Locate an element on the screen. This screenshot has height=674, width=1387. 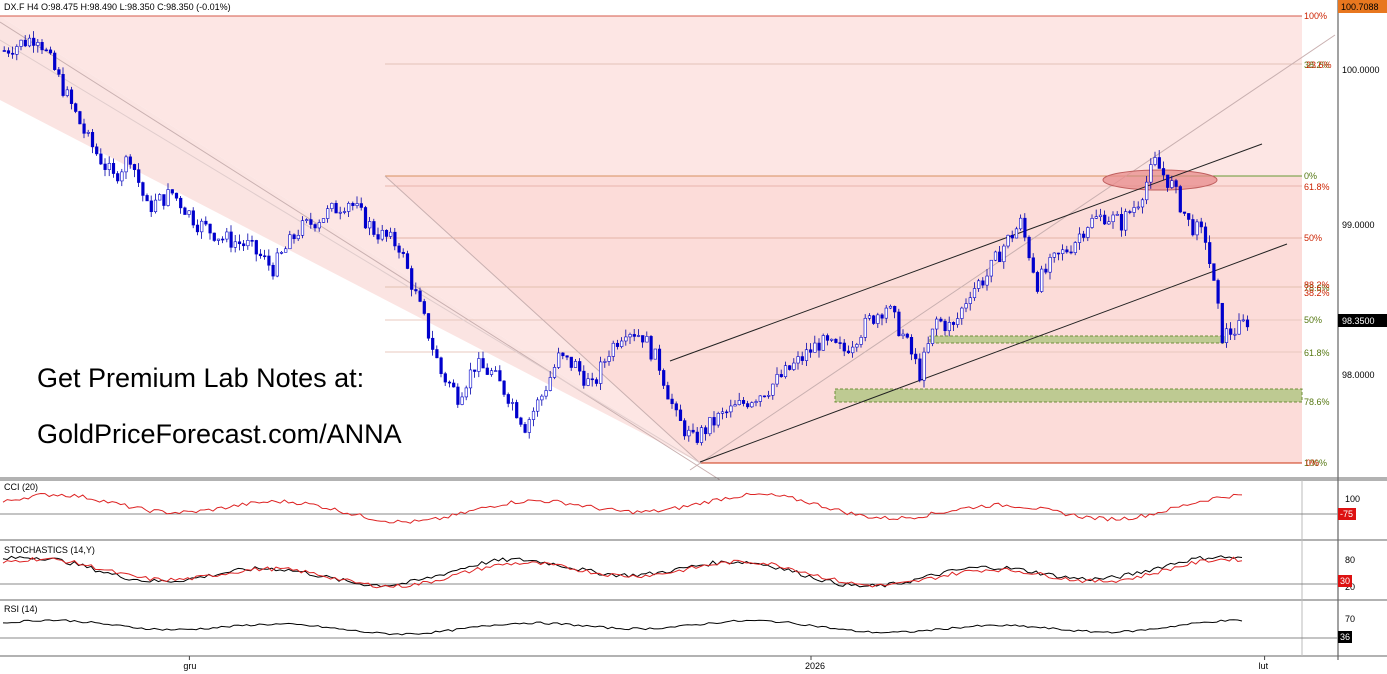
promo-line-2: GoldPriceForecast.com/ANNA is located at coordinates (219, 434).